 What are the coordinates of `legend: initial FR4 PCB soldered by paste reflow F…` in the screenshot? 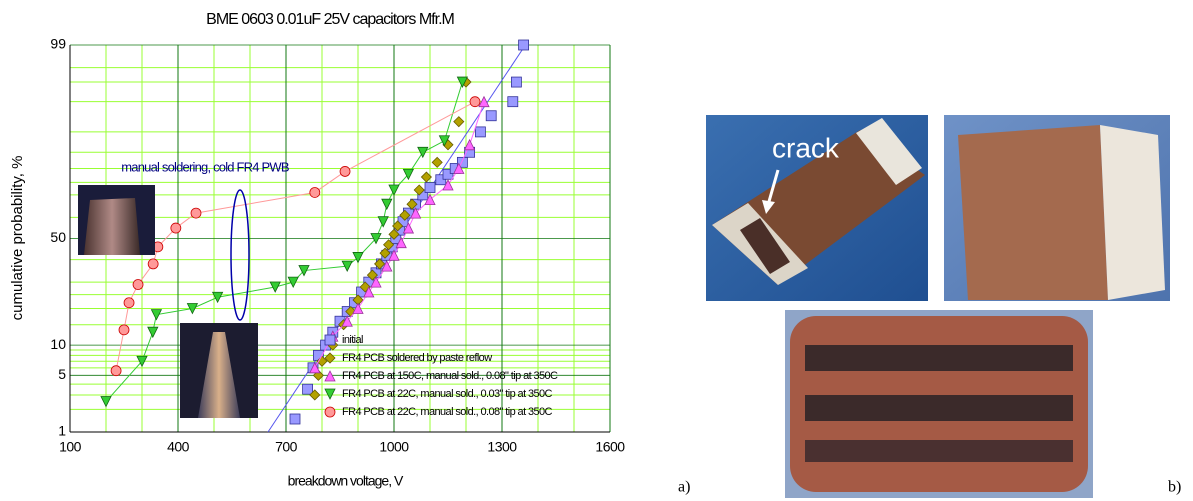 It's located at (441, 376).